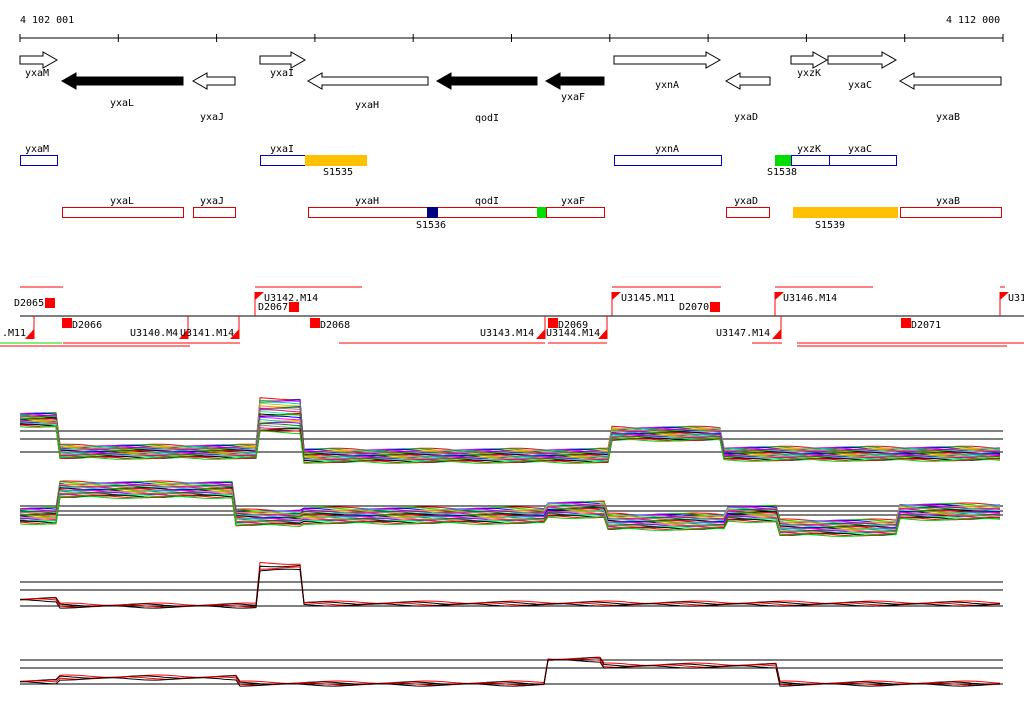  Describe the element at coordinates (668, 160) in the screenshot. I see `annotation-box-yxnA` at that location.